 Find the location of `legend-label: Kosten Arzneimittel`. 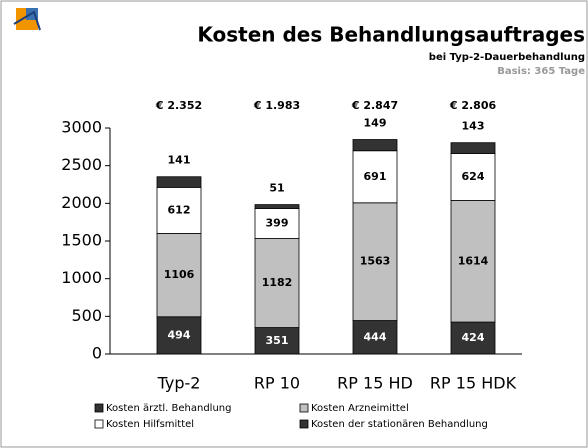

legend-label: Kosten Arzneimittel is located at coordinates (360, 408).